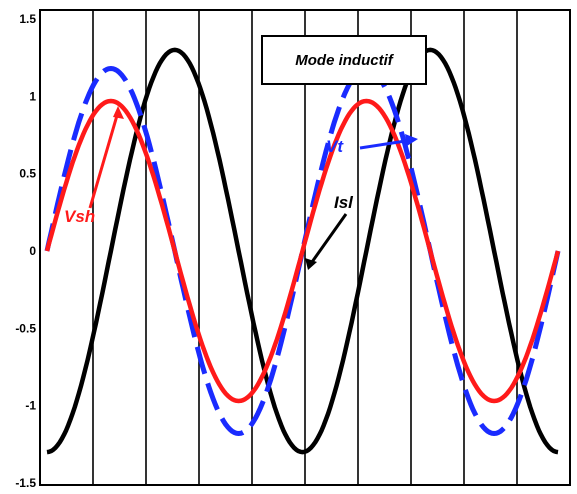 The height and width of the screenshot is (494, 577). I want to click on isl-arrow-line, so click(329, 238).